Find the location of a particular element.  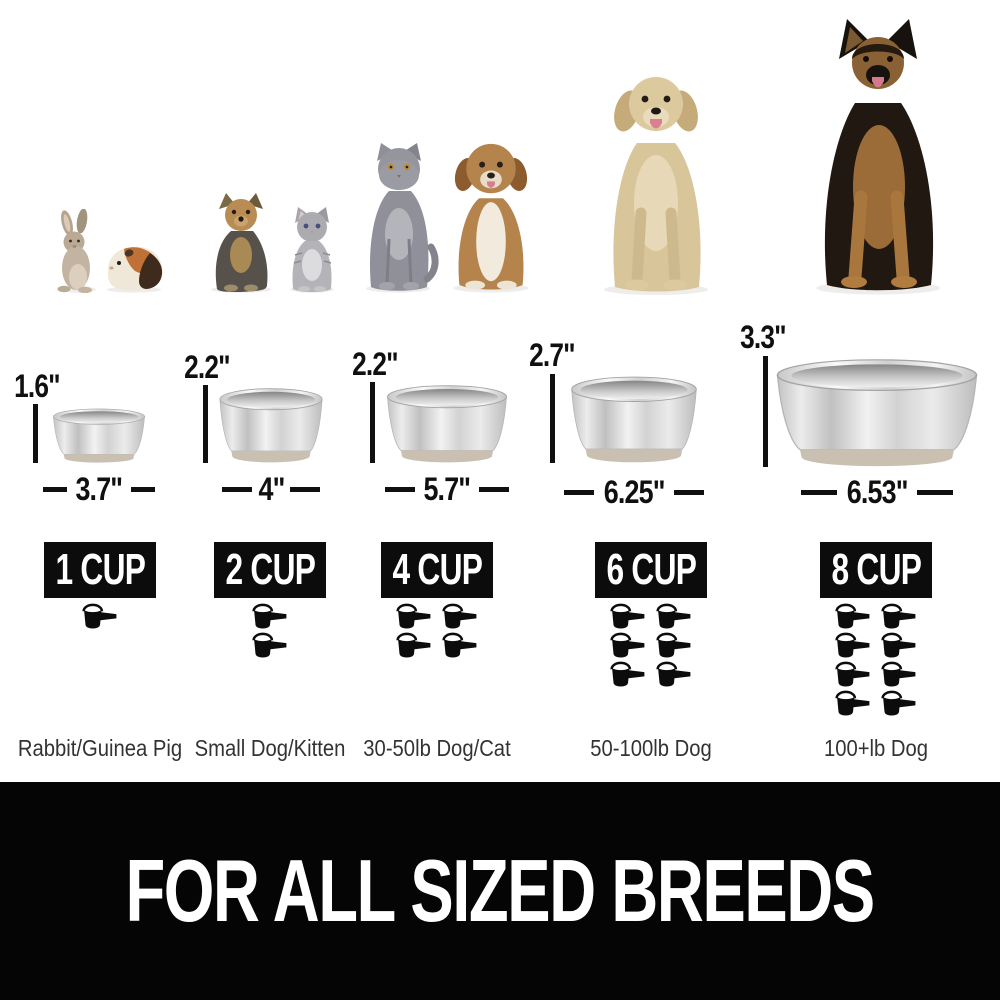

bowl-height-label: 2.7" is located at coordinates (552, 355).